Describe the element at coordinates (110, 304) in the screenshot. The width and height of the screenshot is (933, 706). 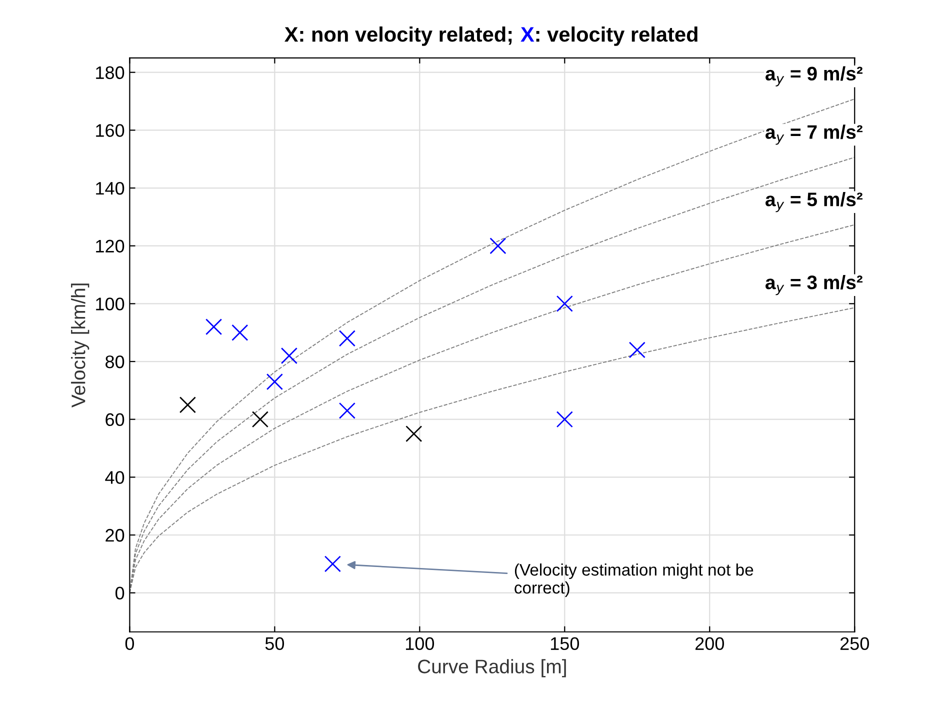
I see `y-tick-label: 100` at that location.